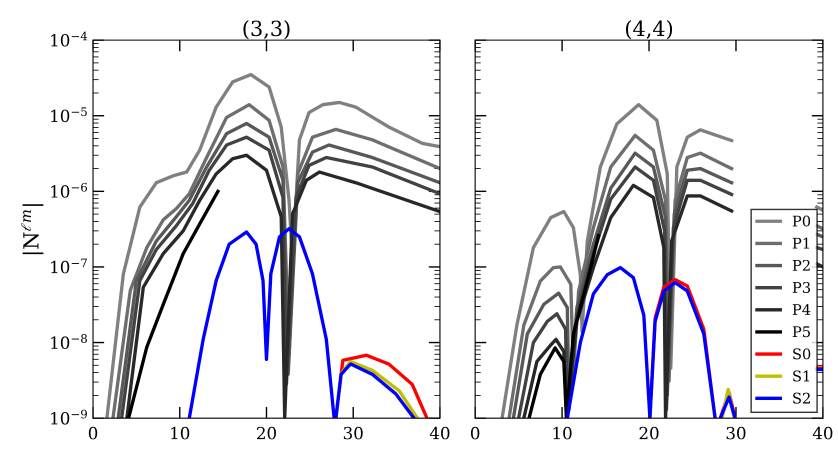 The width and height of the screenshot is (838, 456). Describe the element at coordinates (800, 243) in the screenshot. I see `legend-label: P1` at that location.